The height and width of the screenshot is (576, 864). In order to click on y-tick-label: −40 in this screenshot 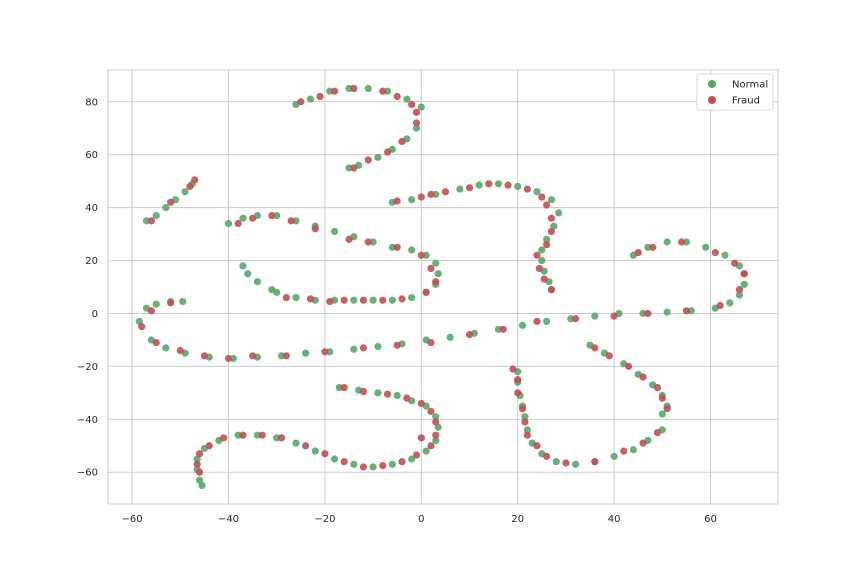, I will do `click(87, 420)`.